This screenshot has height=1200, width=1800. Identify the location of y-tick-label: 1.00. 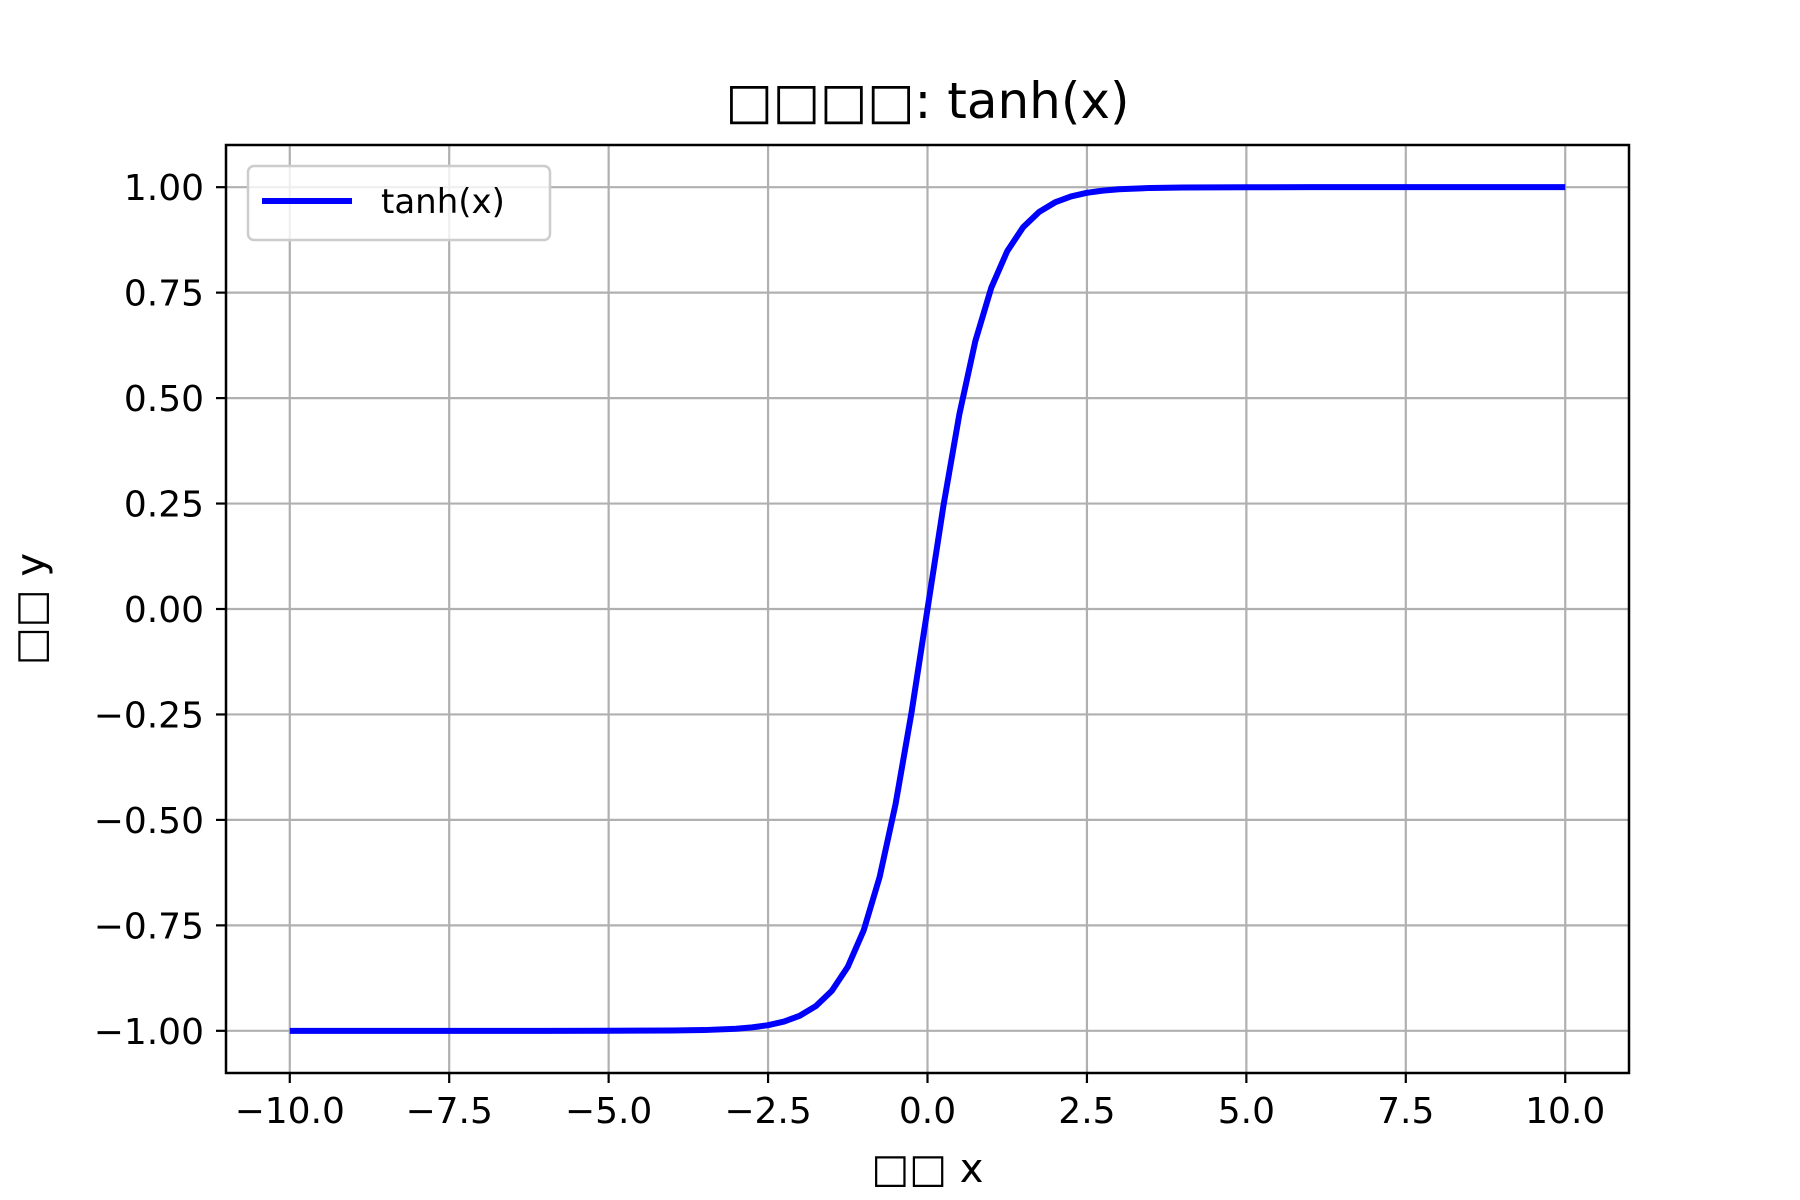
(164, 188).